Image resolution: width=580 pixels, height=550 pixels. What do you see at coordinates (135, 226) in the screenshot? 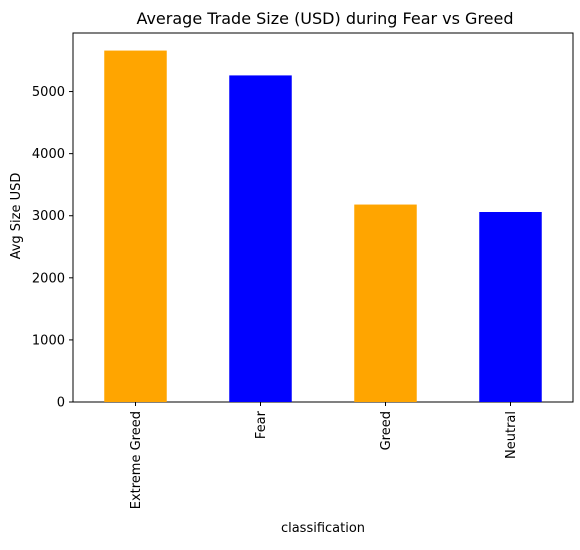
I see `bar-extreme-greed` at bounding box center [135, 226].